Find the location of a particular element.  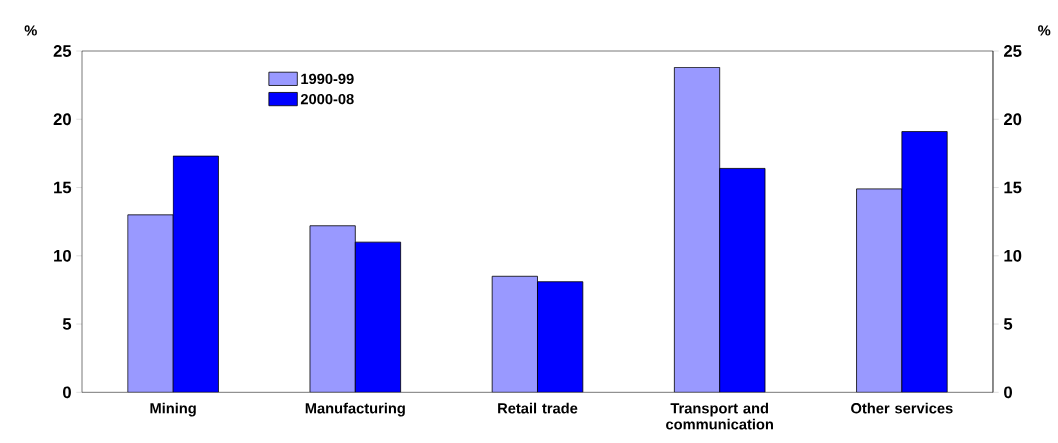

y-tick-label: 25 is located at coordinates (62, 51).